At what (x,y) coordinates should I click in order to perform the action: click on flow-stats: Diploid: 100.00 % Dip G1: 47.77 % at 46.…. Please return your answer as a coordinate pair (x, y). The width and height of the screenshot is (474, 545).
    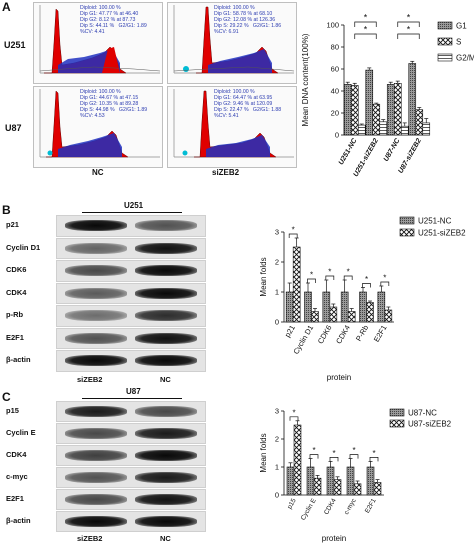
    Looking at the image, I should click on (113, 20).